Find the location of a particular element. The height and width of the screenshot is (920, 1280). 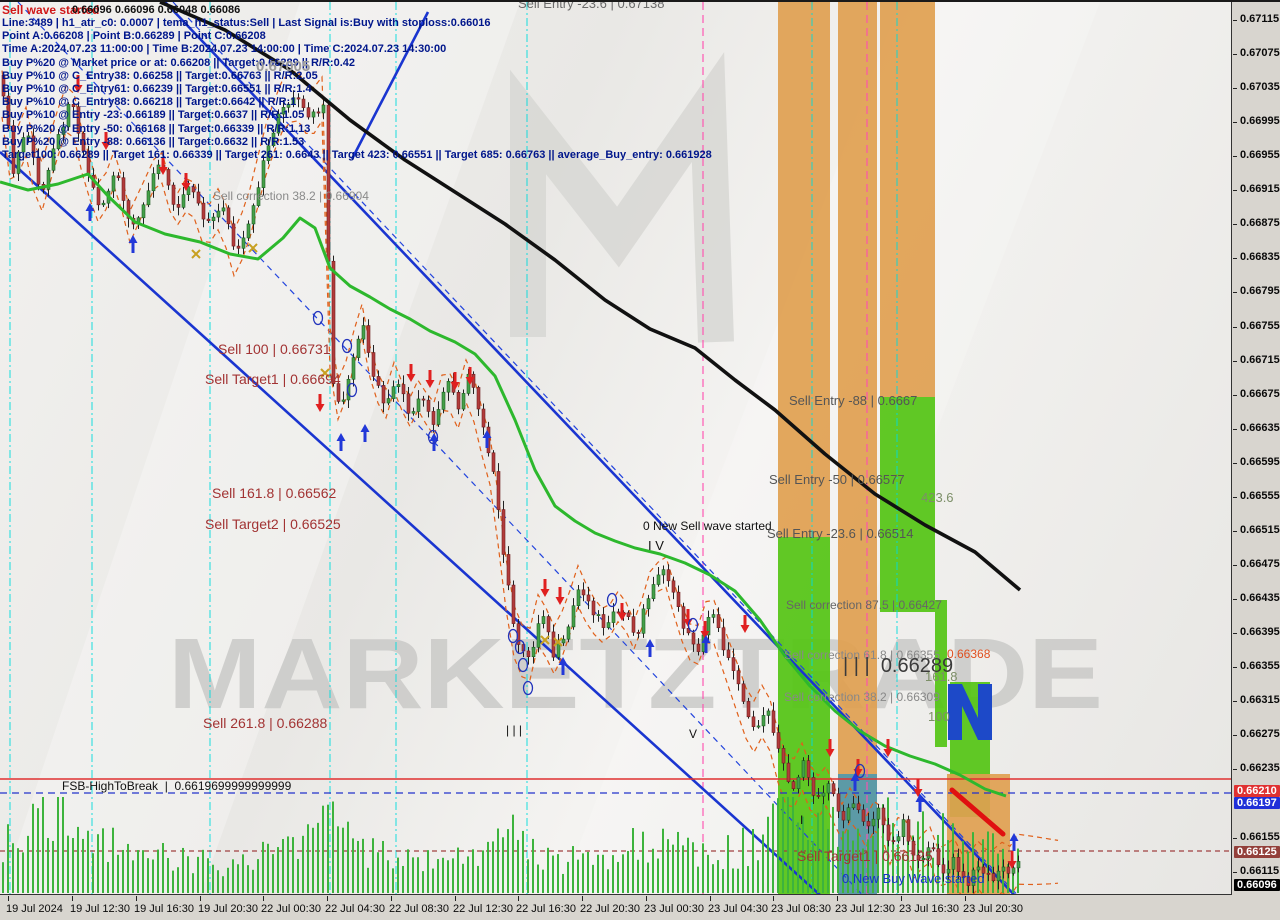

label-new-buy-wave: 0 New Buy Wave started is located at coordinates (913, 878).